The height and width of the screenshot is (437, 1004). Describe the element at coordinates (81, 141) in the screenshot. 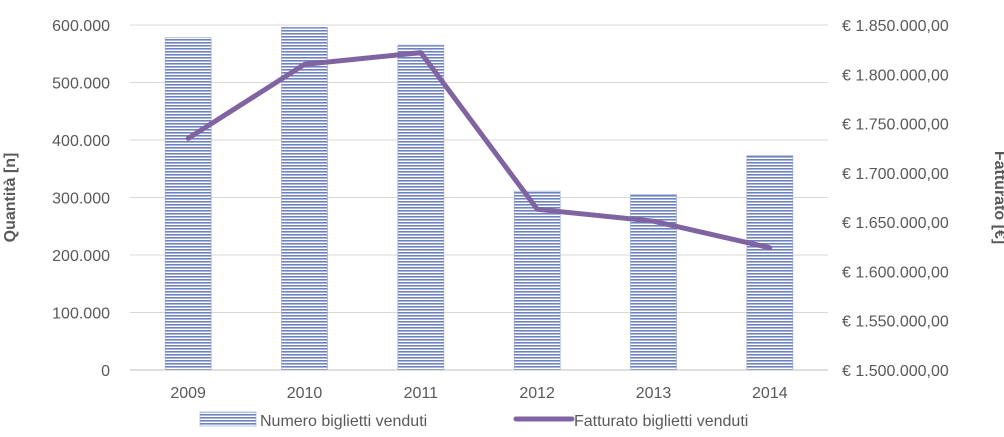

I see `y-tick-label: 400.000` at that location.